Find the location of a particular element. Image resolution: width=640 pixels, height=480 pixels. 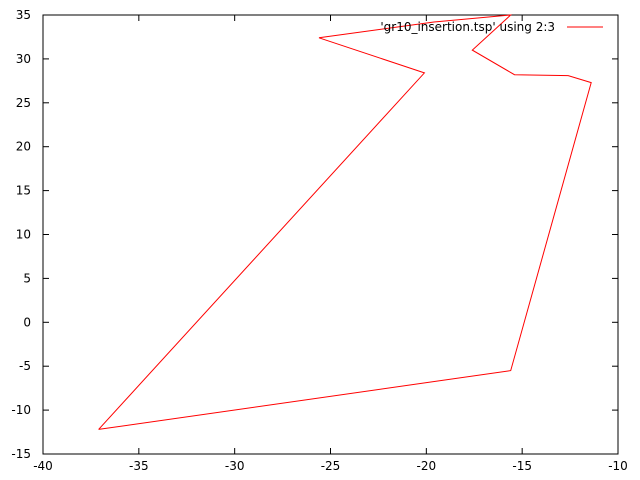

legend: 'gr10_insertion.tsp' using 2:3 is located at coordinates (491, 27).